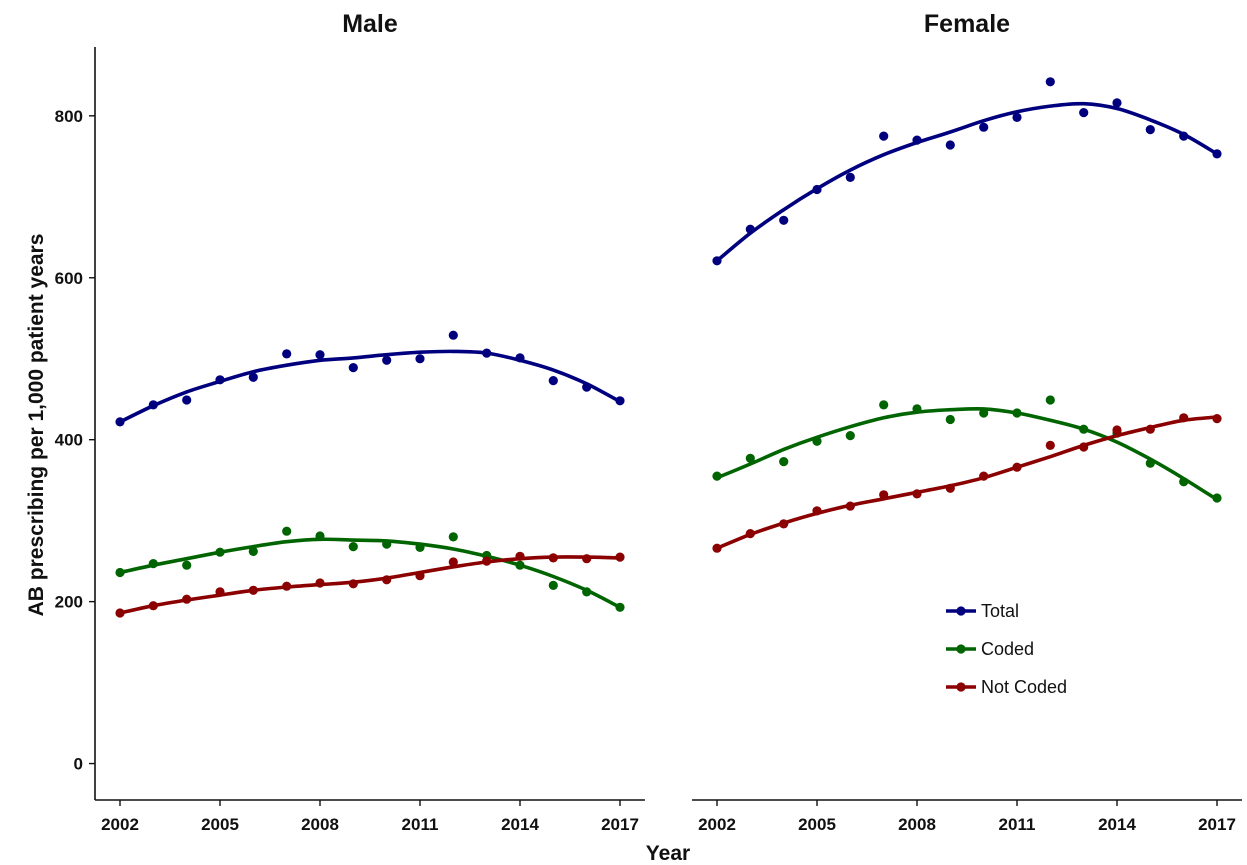 The width and height of the screenshot is (1247, 865). What do you see at coordinates (370, 573) in the screenshot?
I see `trend-line-coded` at bounding box center [370, 573].